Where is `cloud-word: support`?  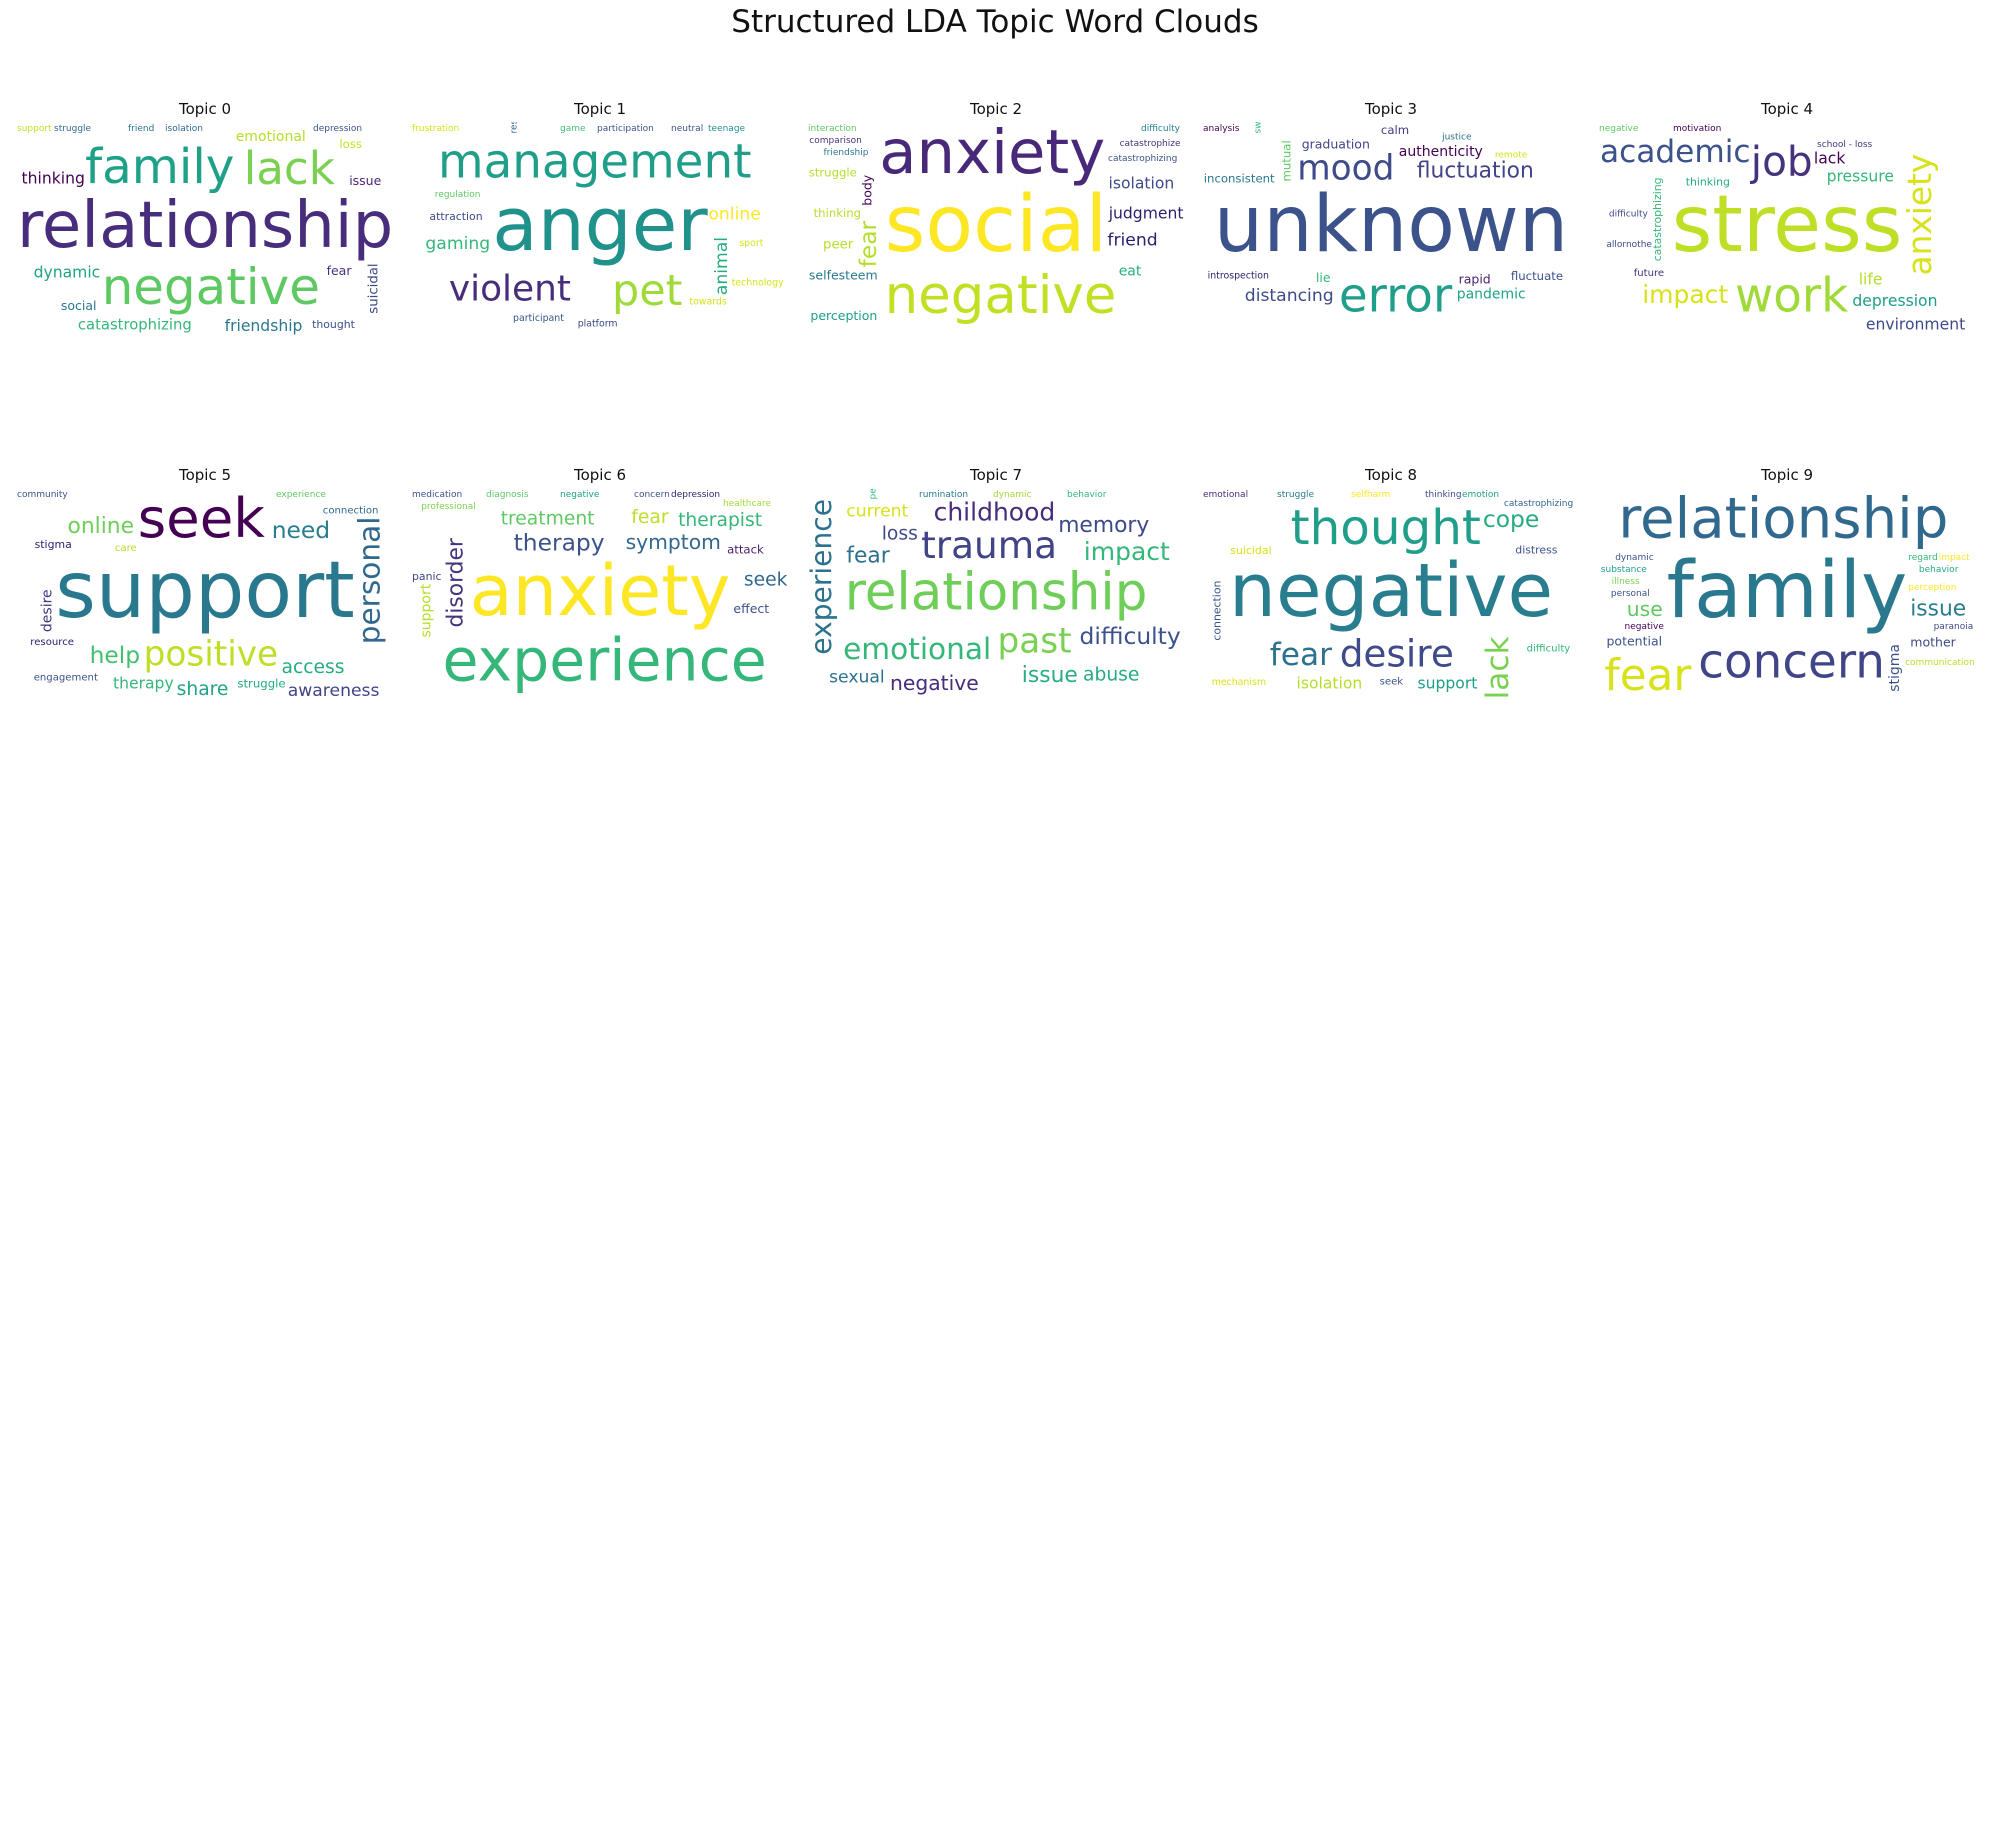 cloud-word: support is located at coordinates (1448, 684).